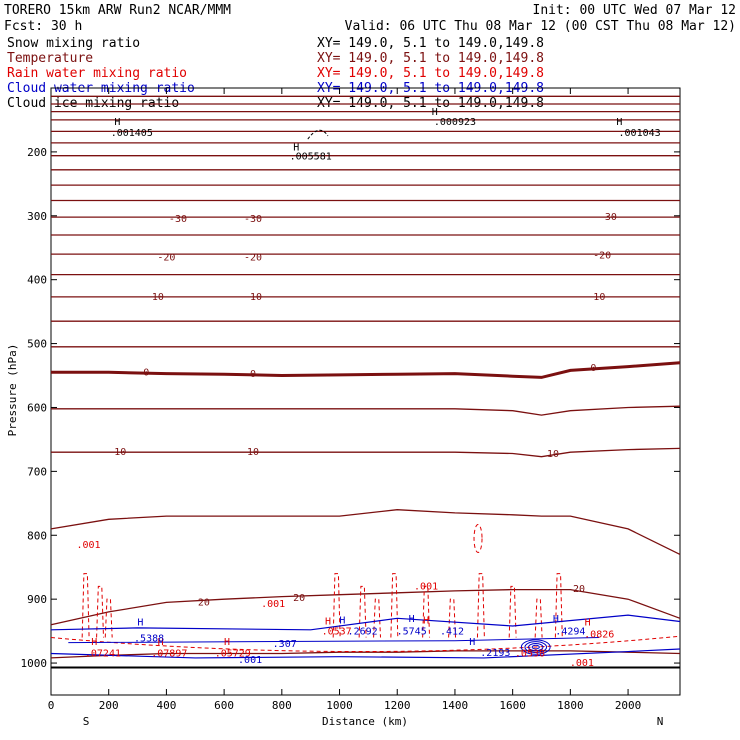 This screenshot has width=740, height=740. What do you see at coordinates (97, 73) in the screenshot?
I see `legend-name: Rain water mixing ratio` at bounding box center [97, 73].